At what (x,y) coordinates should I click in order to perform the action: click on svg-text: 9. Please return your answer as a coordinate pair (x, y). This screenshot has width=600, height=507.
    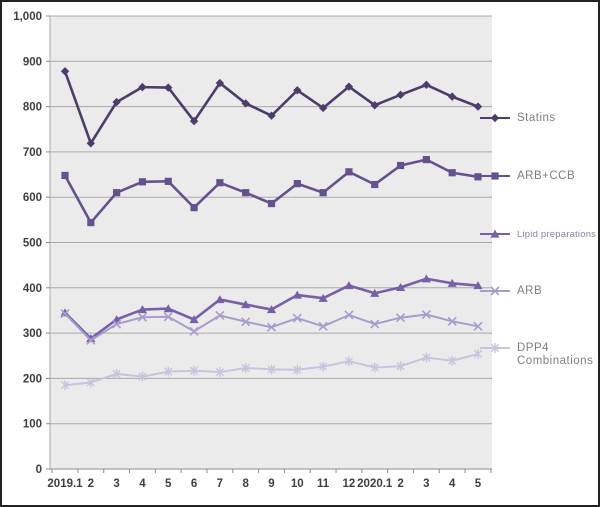
    Looking at the image, I should click on (271, 484).